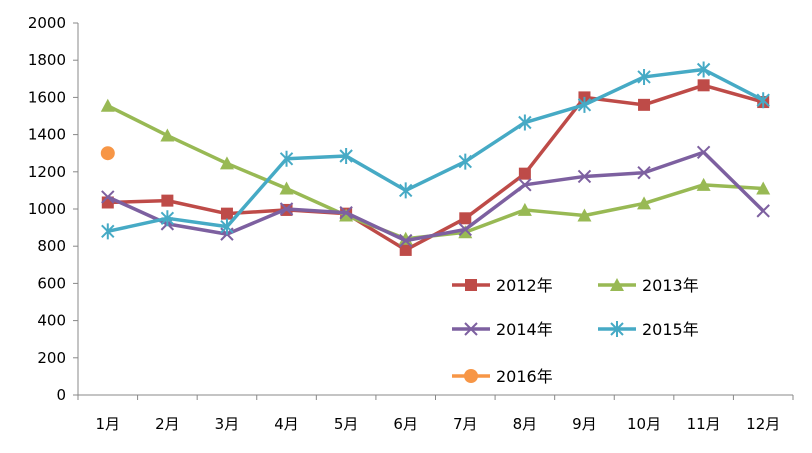 This screenshot has height=453, width=812. I want to click on legend-item: 2013年, so click(648, 285).